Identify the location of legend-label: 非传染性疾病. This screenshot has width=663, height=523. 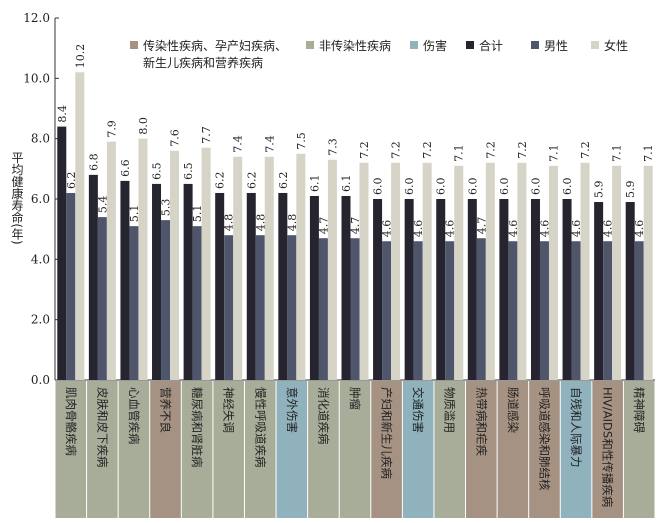
(355, 45).